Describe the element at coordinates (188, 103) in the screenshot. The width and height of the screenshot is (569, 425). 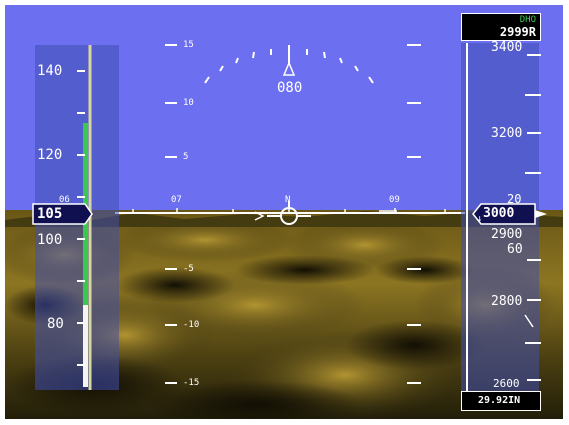
I see `pitch-label-10: 10` at that location.